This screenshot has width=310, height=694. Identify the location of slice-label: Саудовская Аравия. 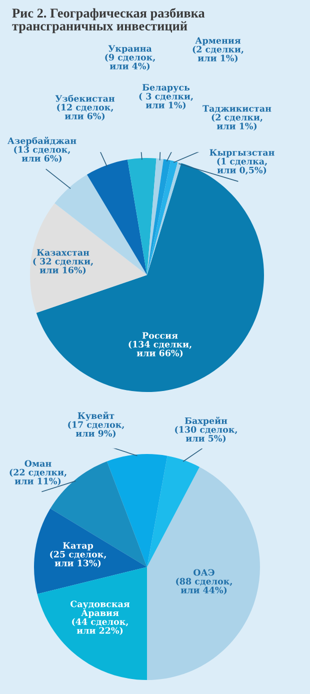
(100, 609).